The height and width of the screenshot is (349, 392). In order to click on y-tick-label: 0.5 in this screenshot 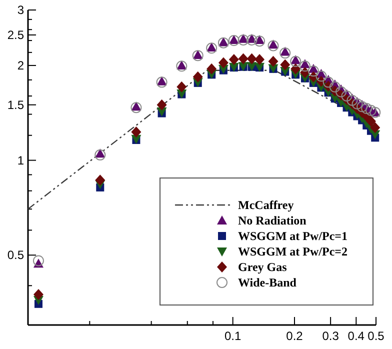, I will do `click(15, 255)`.